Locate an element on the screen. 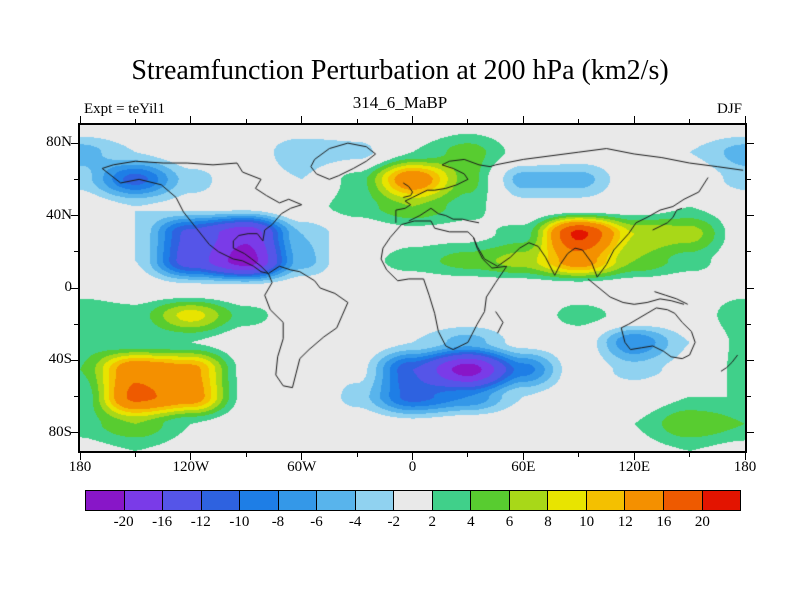 The image size is (800, 600). colorbar-tick-label: 20 is located at coordinates (702, 522).